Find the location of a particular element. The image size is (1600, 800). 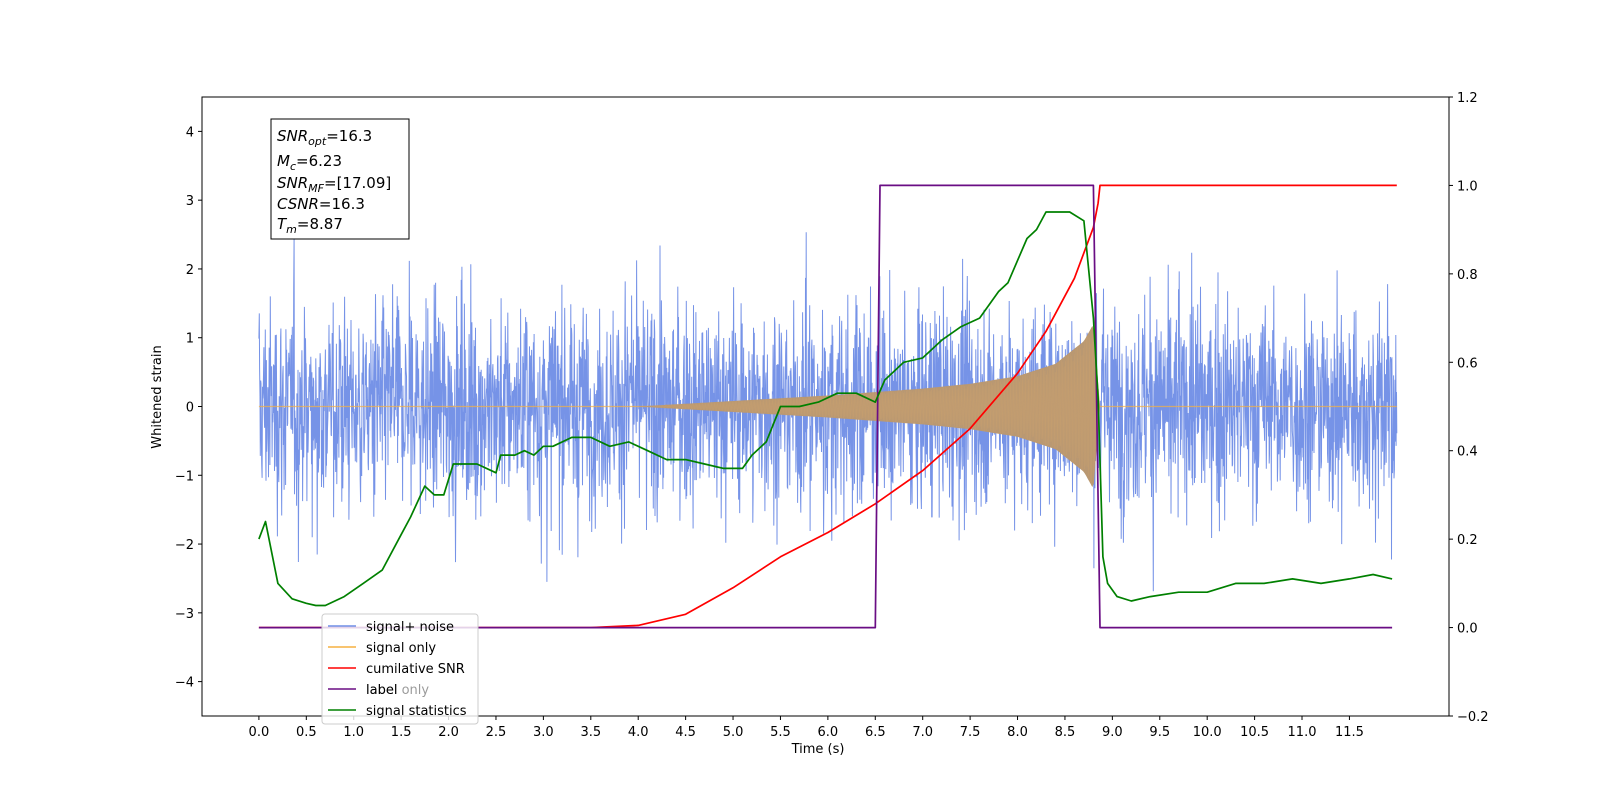

y2-tick-label: −0.2 is located at coordinates (1473, 717).